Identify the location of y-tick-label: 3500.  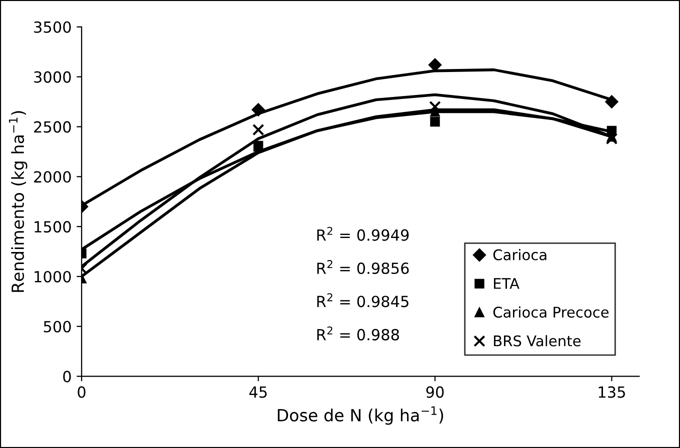
(52, 27).